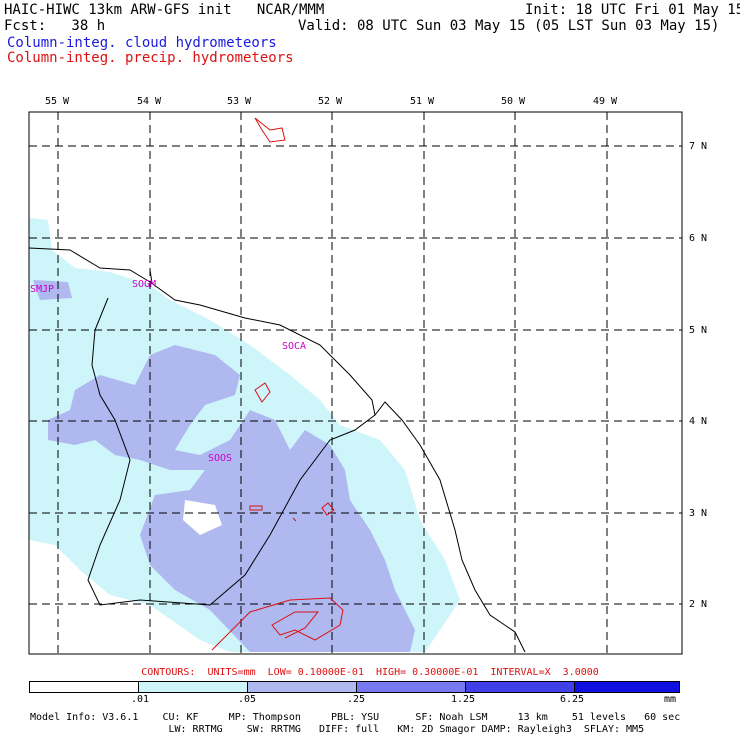  What do you see at coordinates (239, 101) in the screenshot?
I see `lon-label-53w: 53 W` at bounding box center [239, 101].